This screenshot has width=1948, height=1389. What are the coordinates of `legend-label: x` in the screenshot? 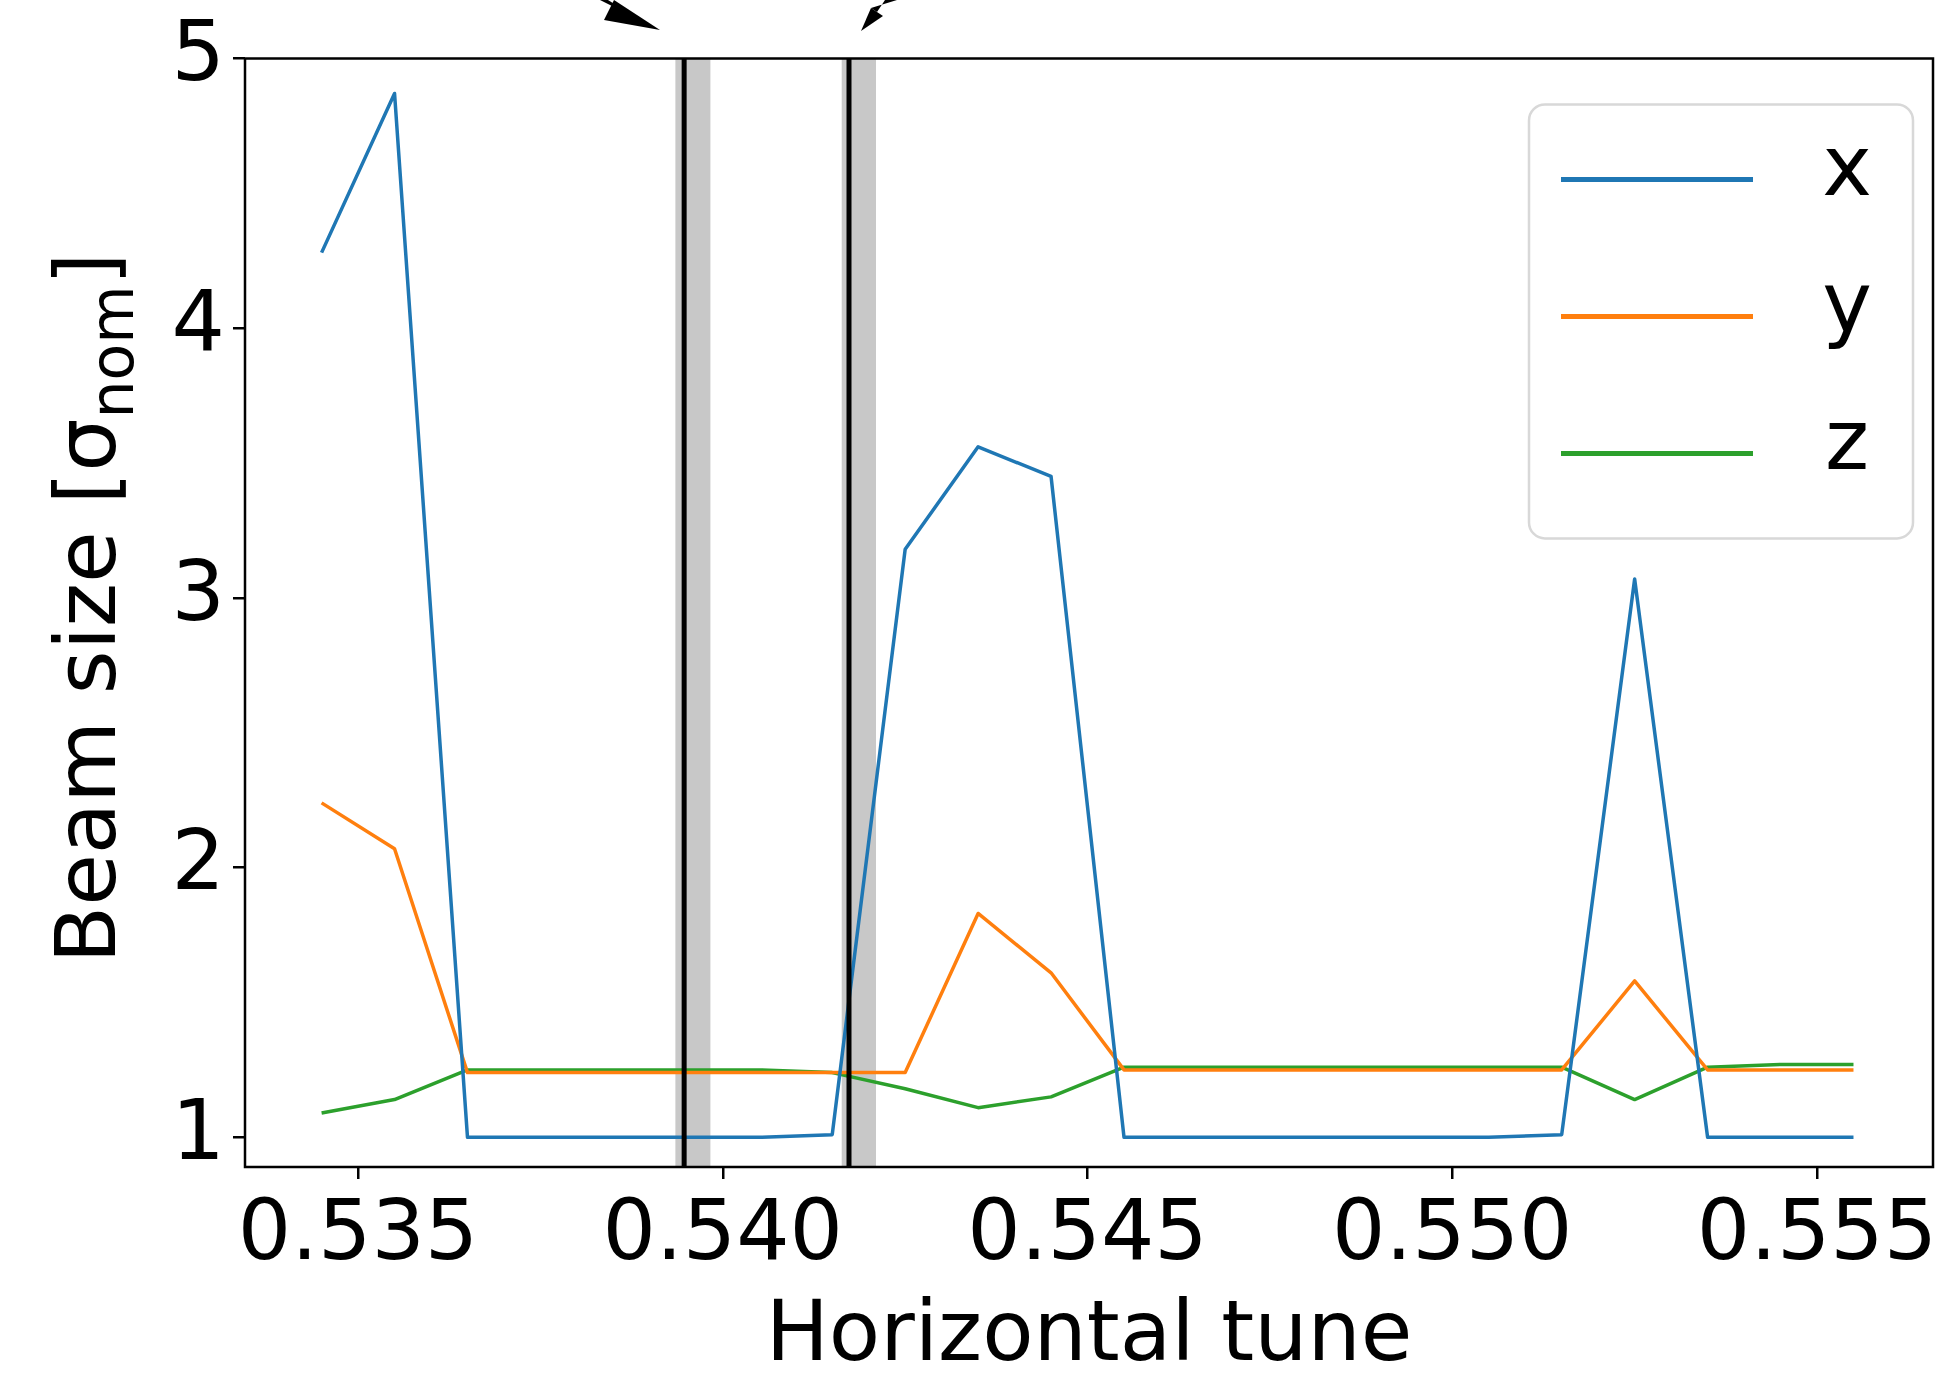 It's located at (1847, 166).